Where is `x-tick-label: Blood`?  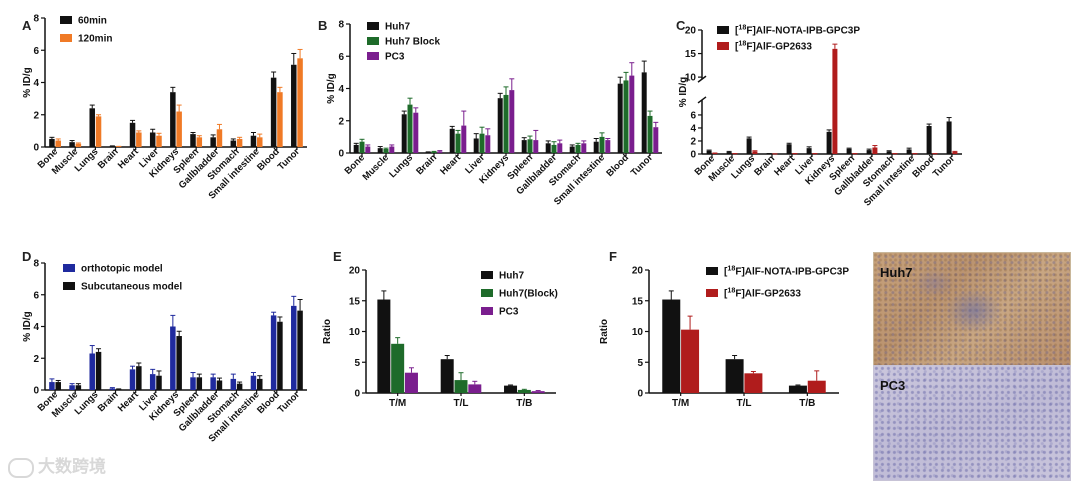 x-tick-label: Blood is located at coordinates (617, 165).